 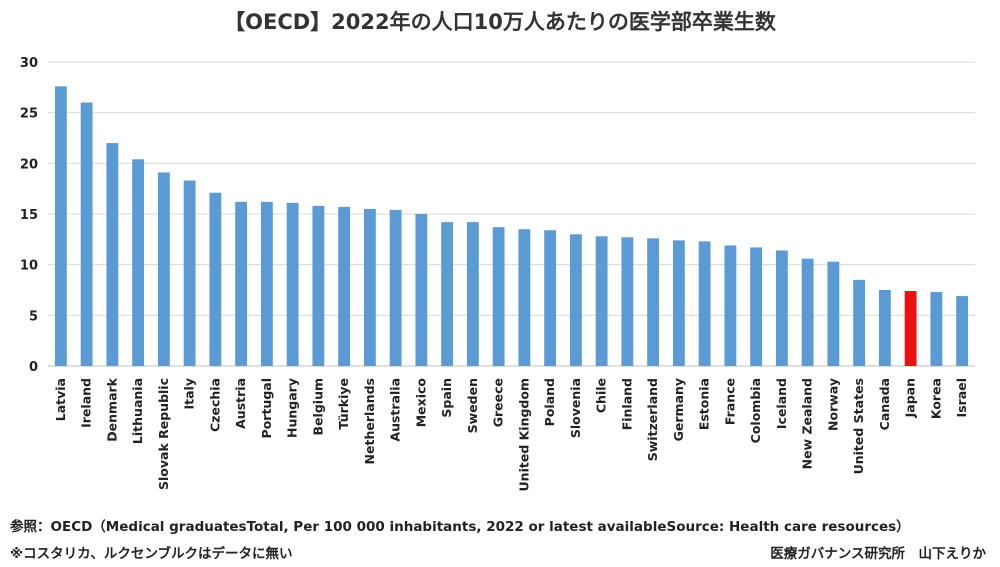 What do you see at coordinates (420, 403) in the screenshot?
I see `x-category-label: Mexico` at bounding box center [420, 403].